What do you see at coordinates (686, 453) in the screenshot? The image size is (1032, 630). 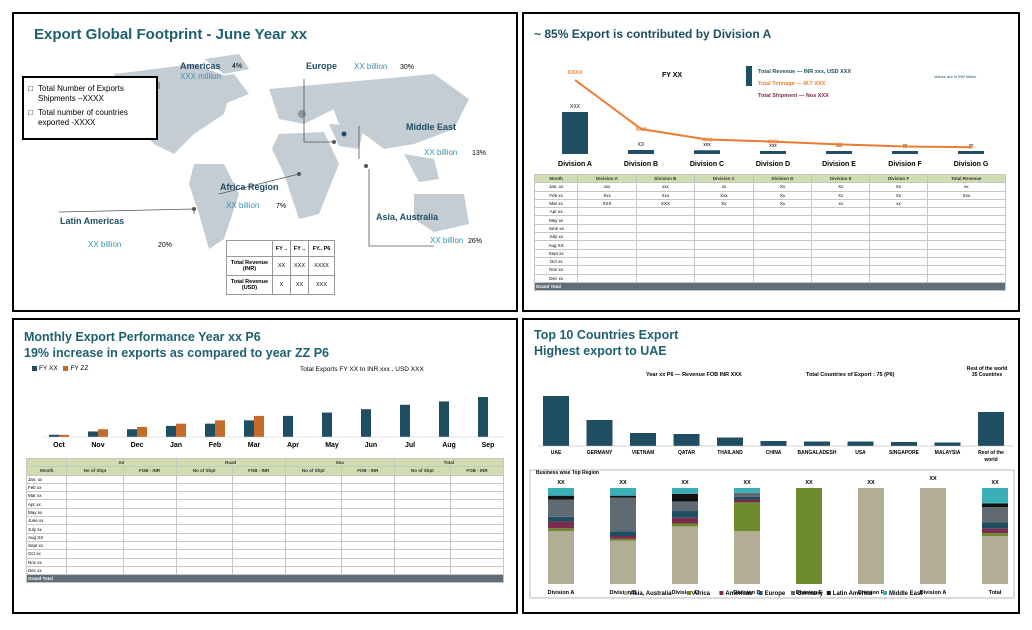 I see `country-label: QATAR` at bounding box center [686, 453].